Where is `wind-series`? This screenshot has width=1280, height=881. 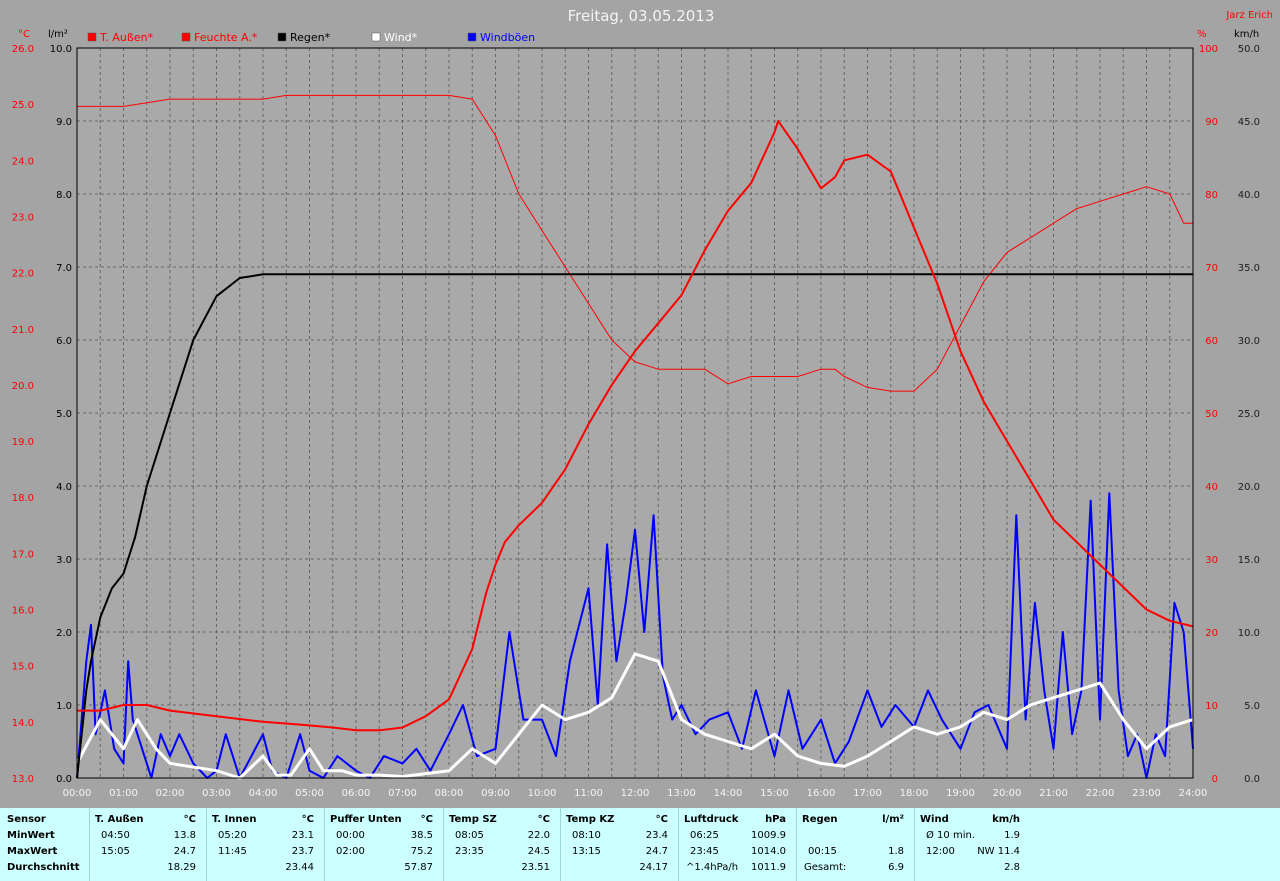 wind-series is located at coordinates (634, 716).